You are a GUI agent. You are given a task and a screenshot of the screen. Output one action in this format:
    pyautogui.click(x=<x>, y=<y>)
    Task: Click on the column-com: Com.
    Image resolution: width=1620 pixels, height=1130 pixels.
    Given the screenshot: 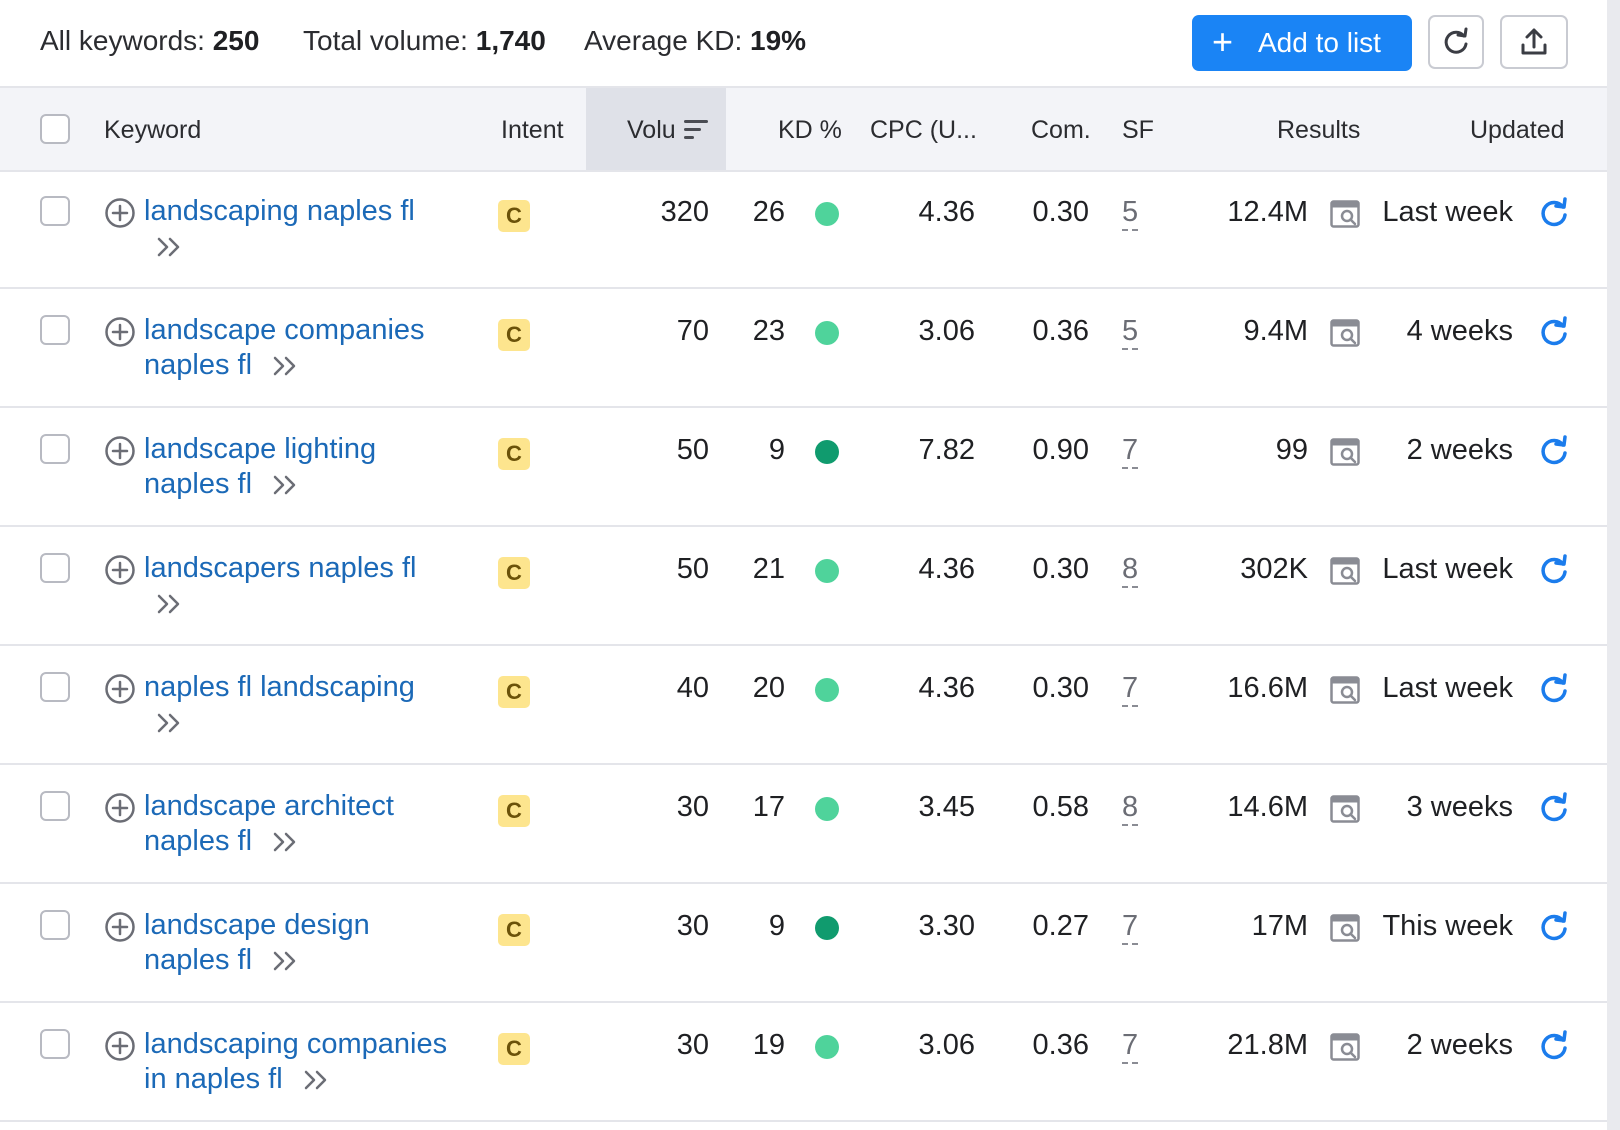 What is the action you would take?
    pyautogui.click(x=1061, y=130)
    